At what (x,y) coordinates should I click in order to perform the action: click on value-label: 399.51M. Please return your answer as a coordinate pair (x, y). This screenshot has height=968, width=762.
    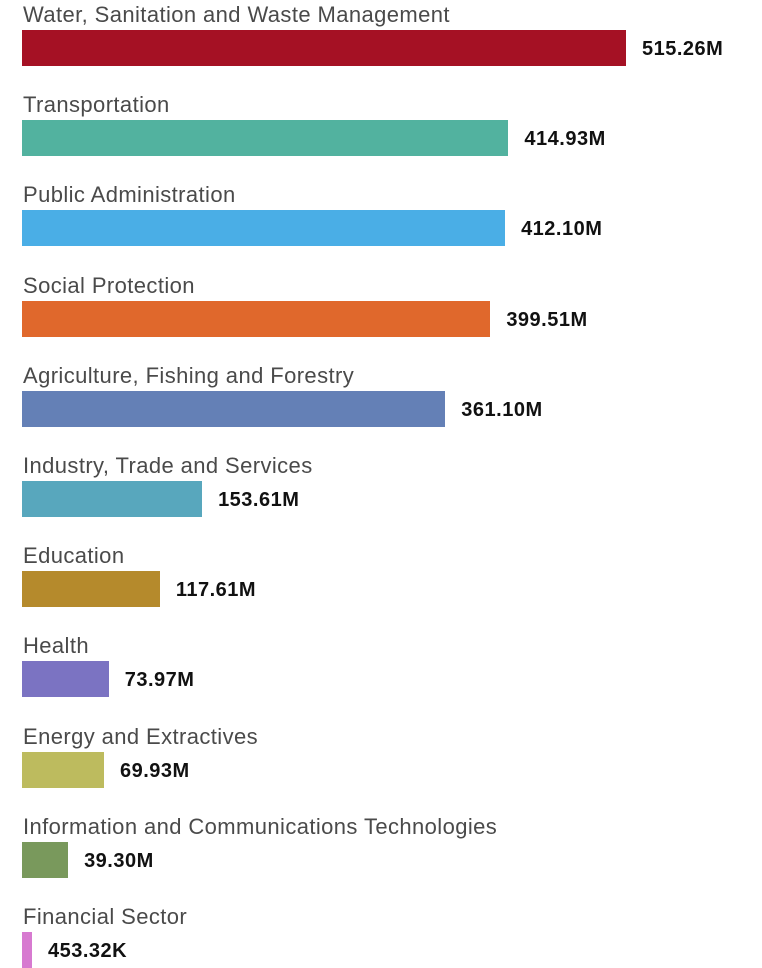
    Looking at the image, I should click on (547, 319).